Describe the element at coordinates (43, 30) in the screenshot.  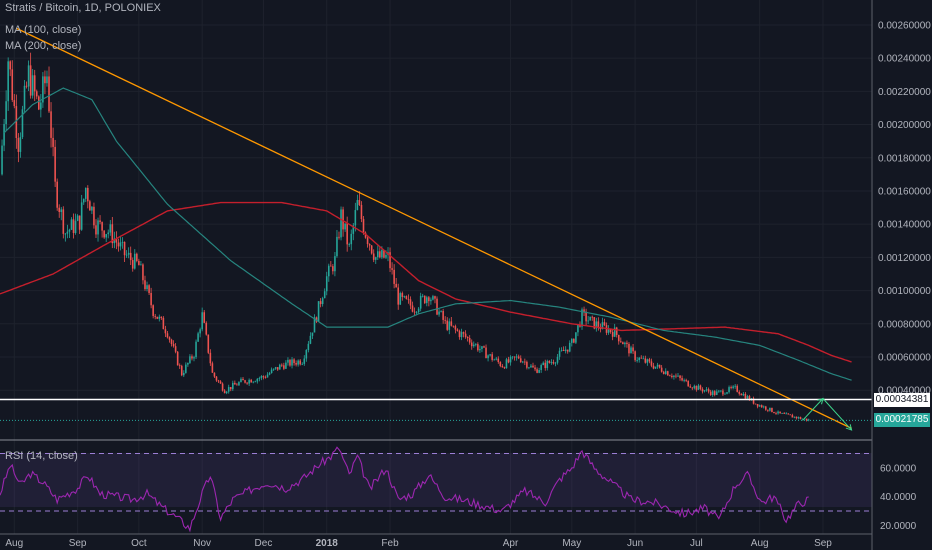
I see `ma100-legend: MA (100, close)` at that location.